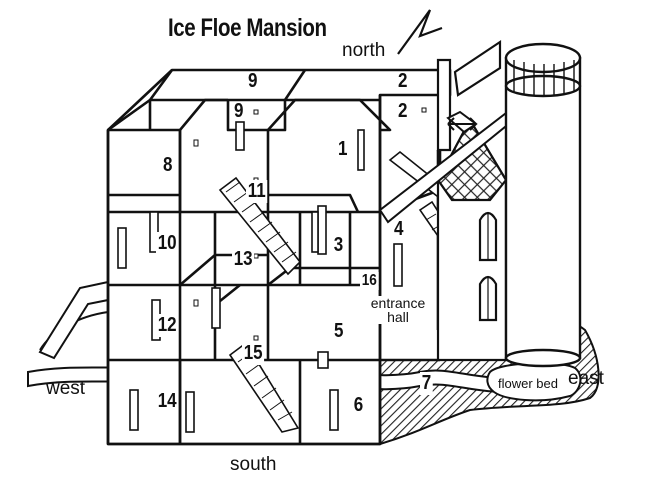 The height and width of the screenshot is (482, 668). I want to click on room-7: 7, so click(426, 383).